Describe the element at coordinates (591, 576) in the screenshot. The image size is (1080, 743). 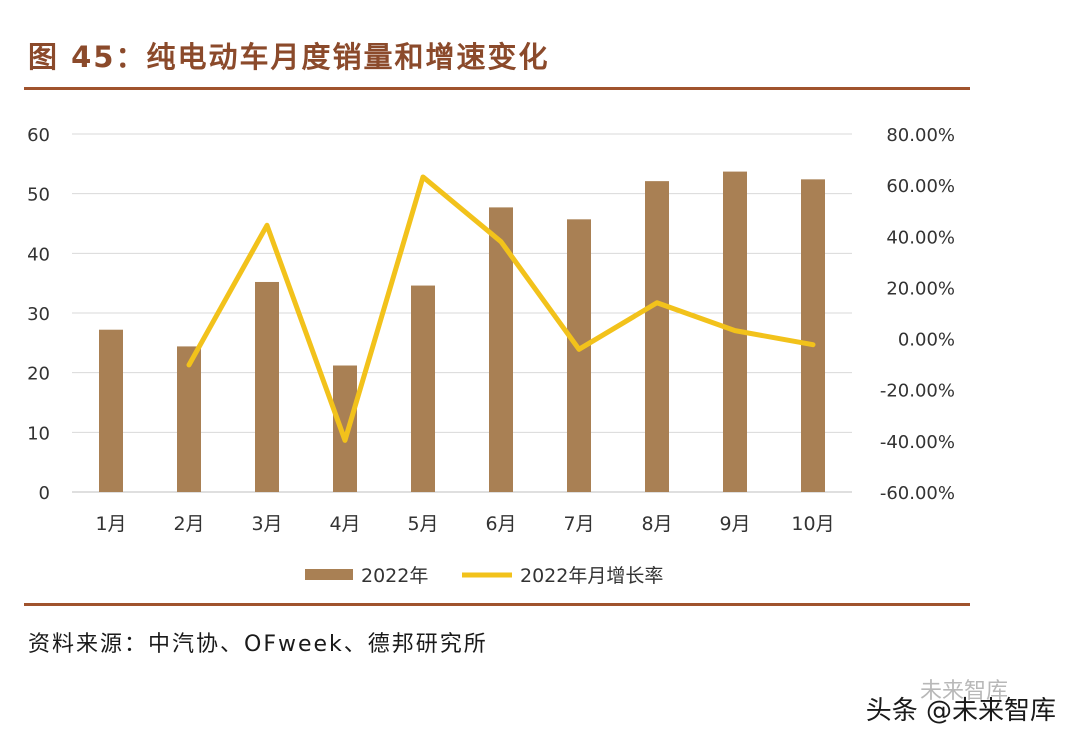
I see `legend-line-label: 2022年月增长率` at that location.